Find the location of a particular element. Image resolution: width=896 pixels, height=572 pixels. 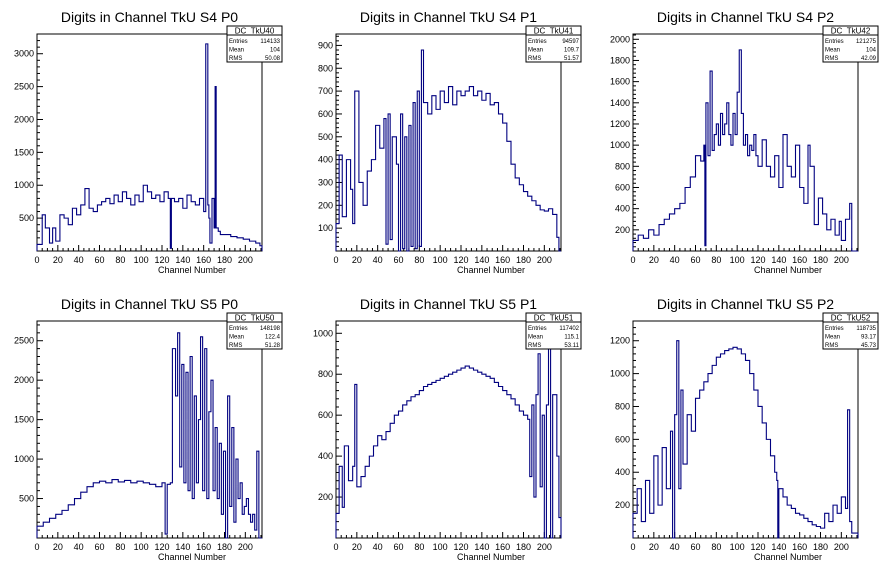

chart-title: Digits in Channel TkU S5 P0 is located at coordinates (149, 304).